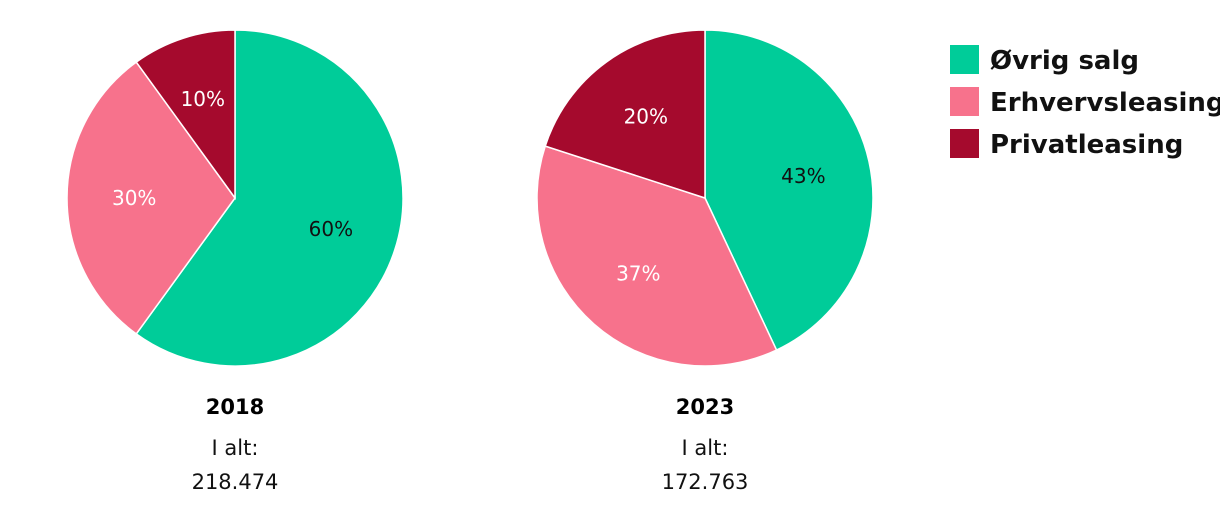 The height and width of the screenshot is (528, 1220). What do you see at coordinates (803, 176) in the screenshot?
I see `pie-label-2023-ovrig-salg: 43%` at bounding box center [803, 176].